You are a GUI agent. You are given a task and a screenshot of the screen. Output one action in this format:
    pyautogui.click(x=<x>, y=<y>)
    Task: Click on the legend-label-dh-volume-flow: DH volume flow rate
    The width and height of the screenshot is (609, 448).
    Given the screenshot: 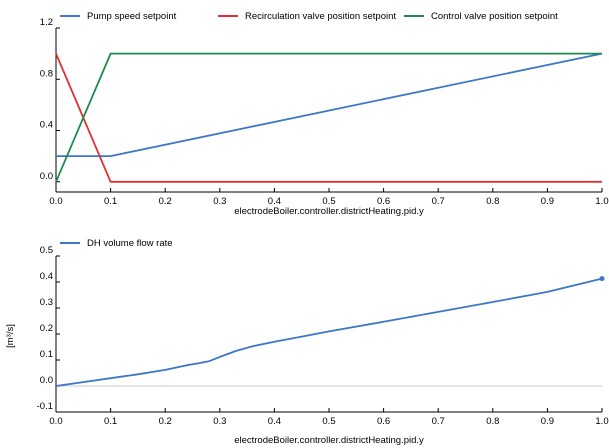 What is the action you would take?
    pyautogui.click(x=130, y=243)
    